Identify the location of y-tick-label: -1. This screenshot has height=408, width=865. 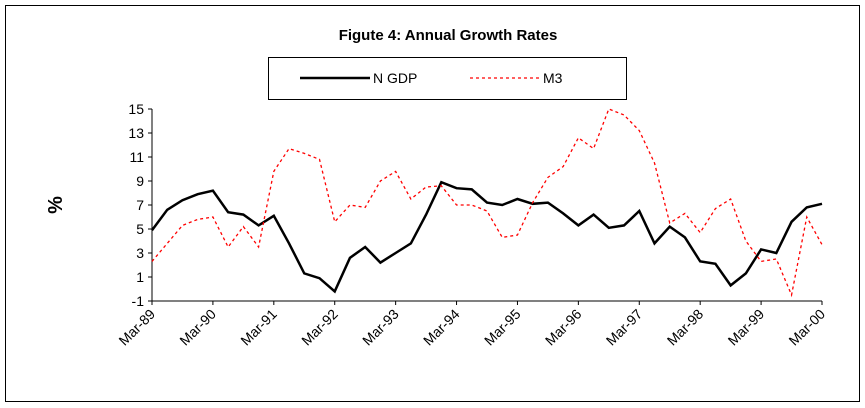
(138, 301).